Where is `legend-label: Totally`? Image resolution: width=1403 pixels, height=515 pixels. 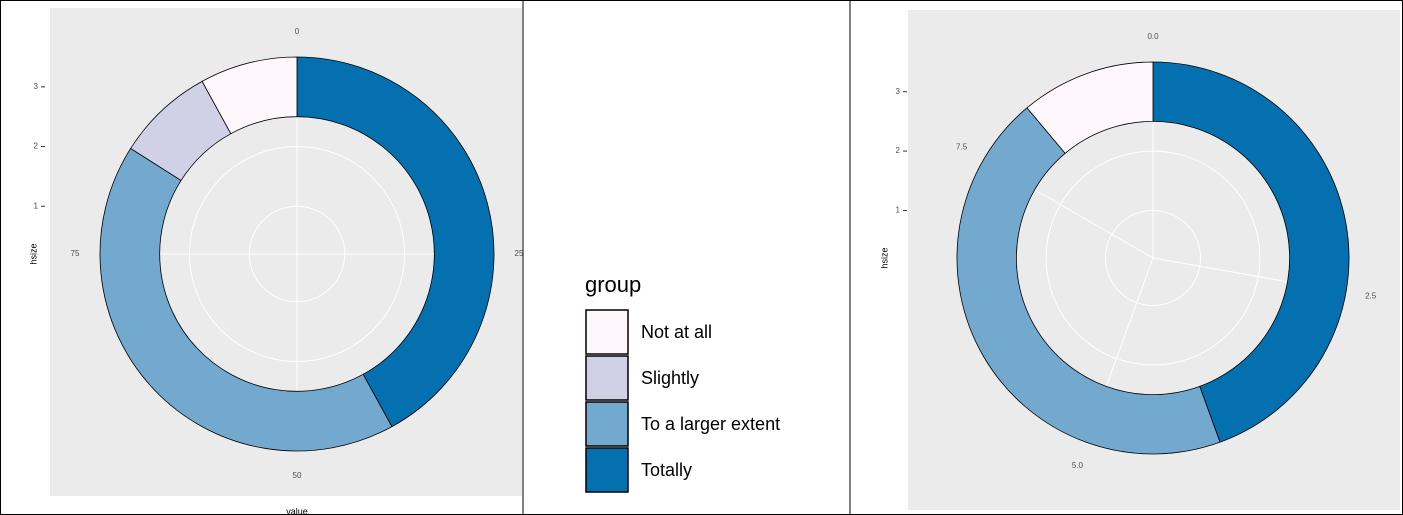 legend-label: Totally is located at coordinates (666, 470).